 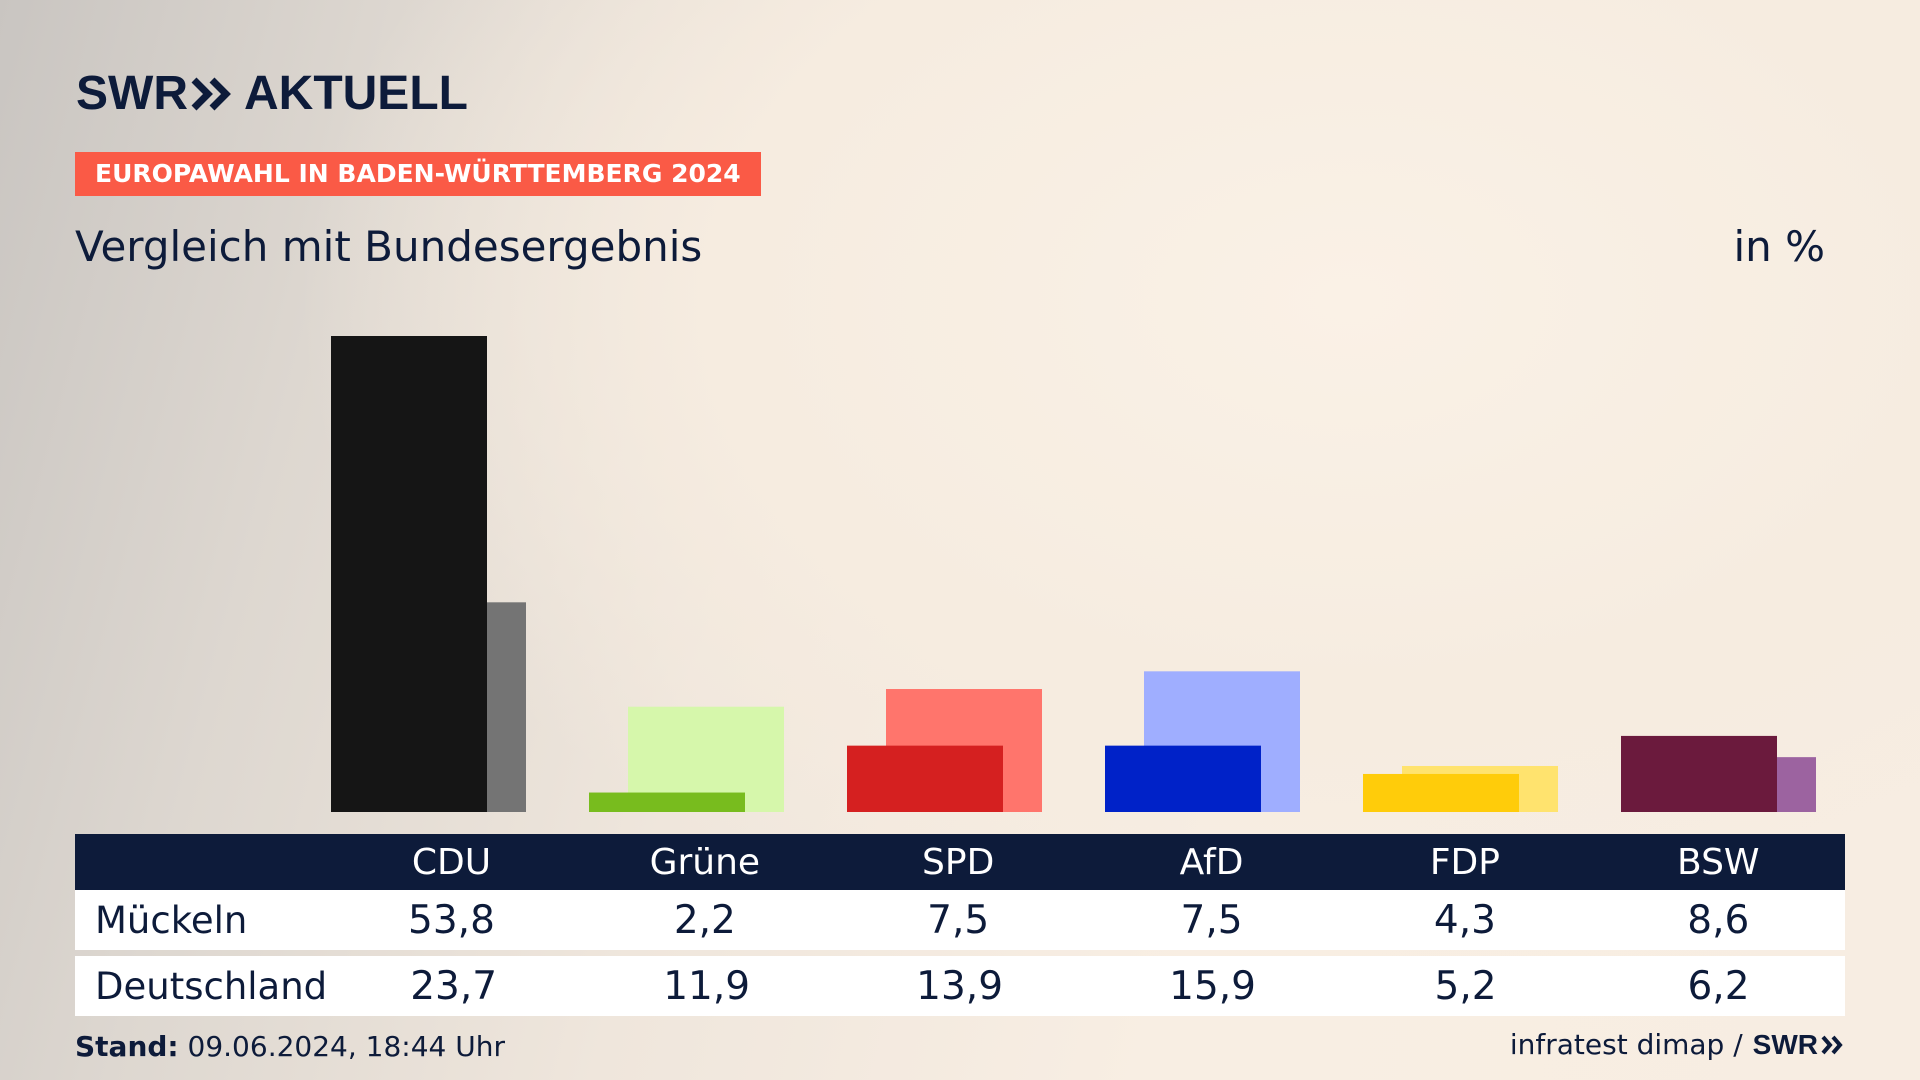 I want to click on value-cell: 5,2, so click(x=1465, y=986).